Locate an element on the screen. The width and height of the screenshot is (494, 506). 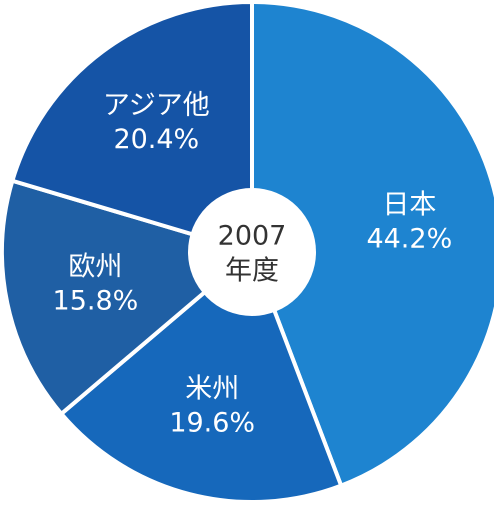
segment-value-label: 19.6% is located at coordinates (212, 422).